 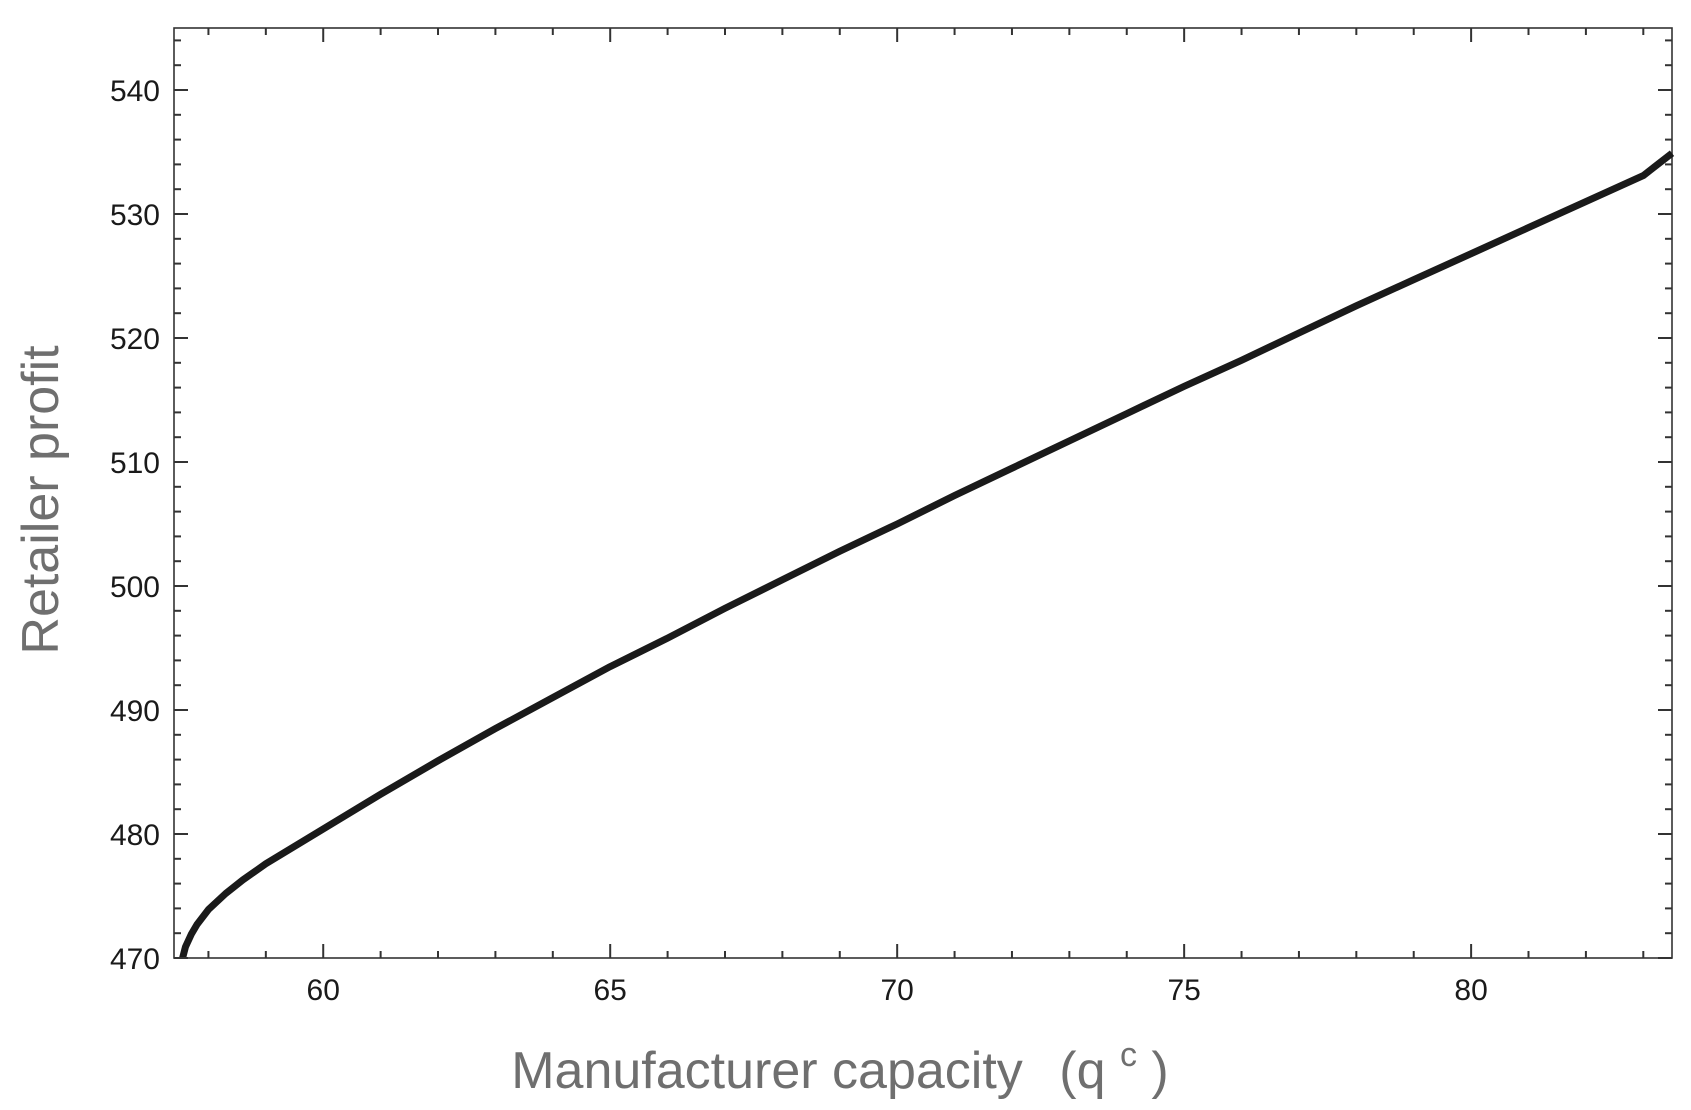 I want to click on y-axis-title: Retailer profit, so click(x=41, y=500).